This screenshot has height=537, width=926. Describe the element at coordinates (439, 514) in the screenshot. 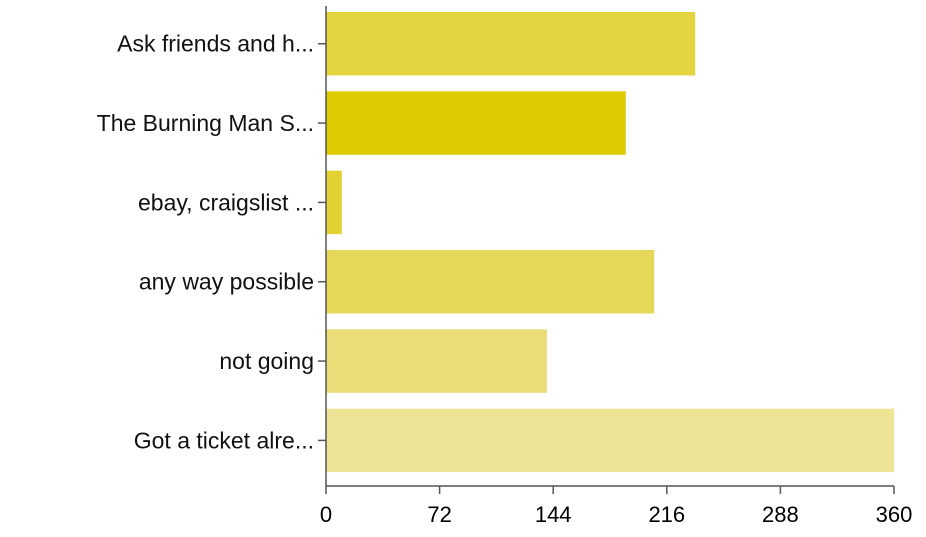

I see `x-tick-label-1: 72` at that location.